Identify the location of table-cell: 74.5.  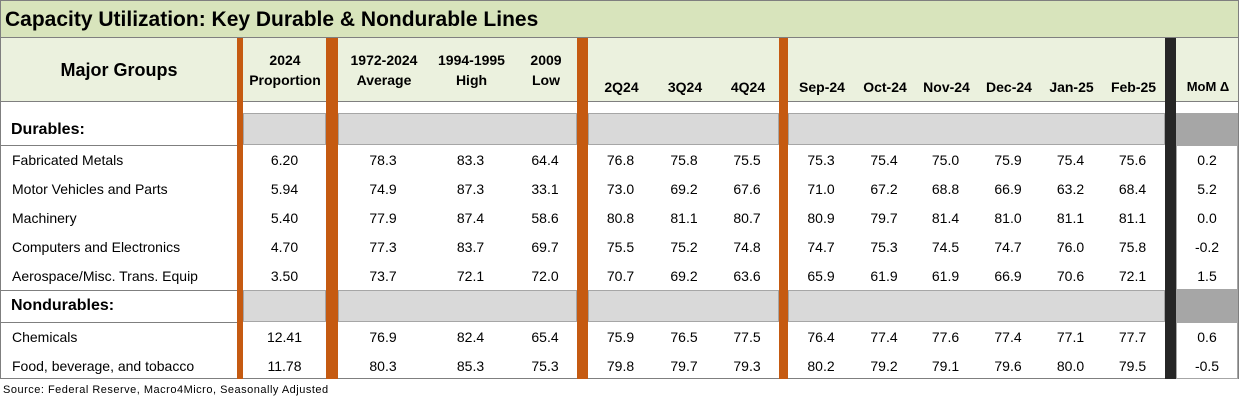
(945, 247).